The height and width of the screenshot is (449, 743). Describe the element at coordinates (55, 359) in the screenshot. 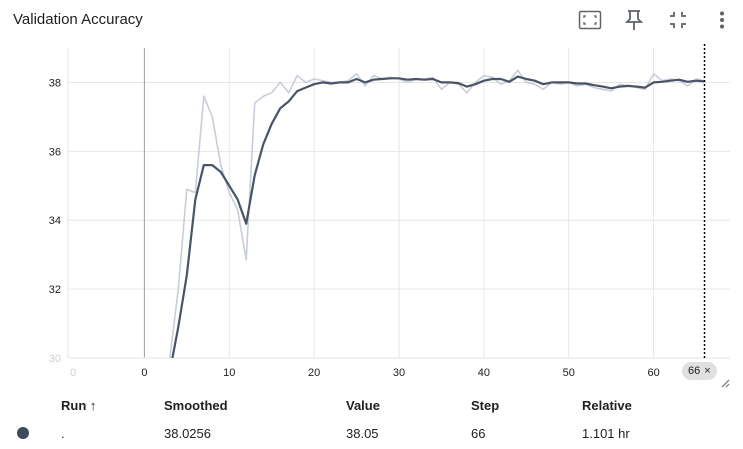

I see `y-tick-label: 30` at that location.